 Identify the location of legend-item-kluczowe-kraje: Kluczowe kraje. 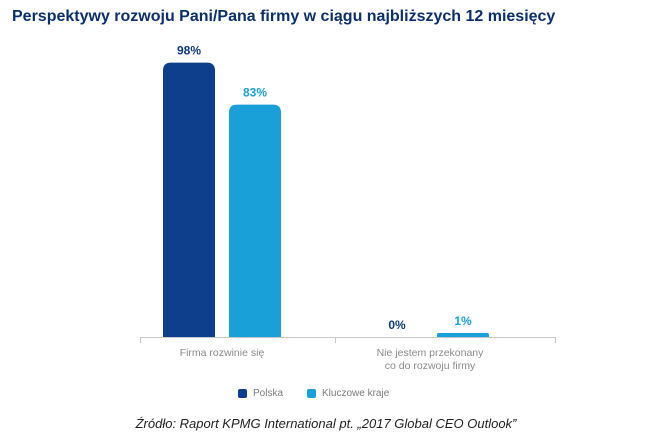
(348, 393).